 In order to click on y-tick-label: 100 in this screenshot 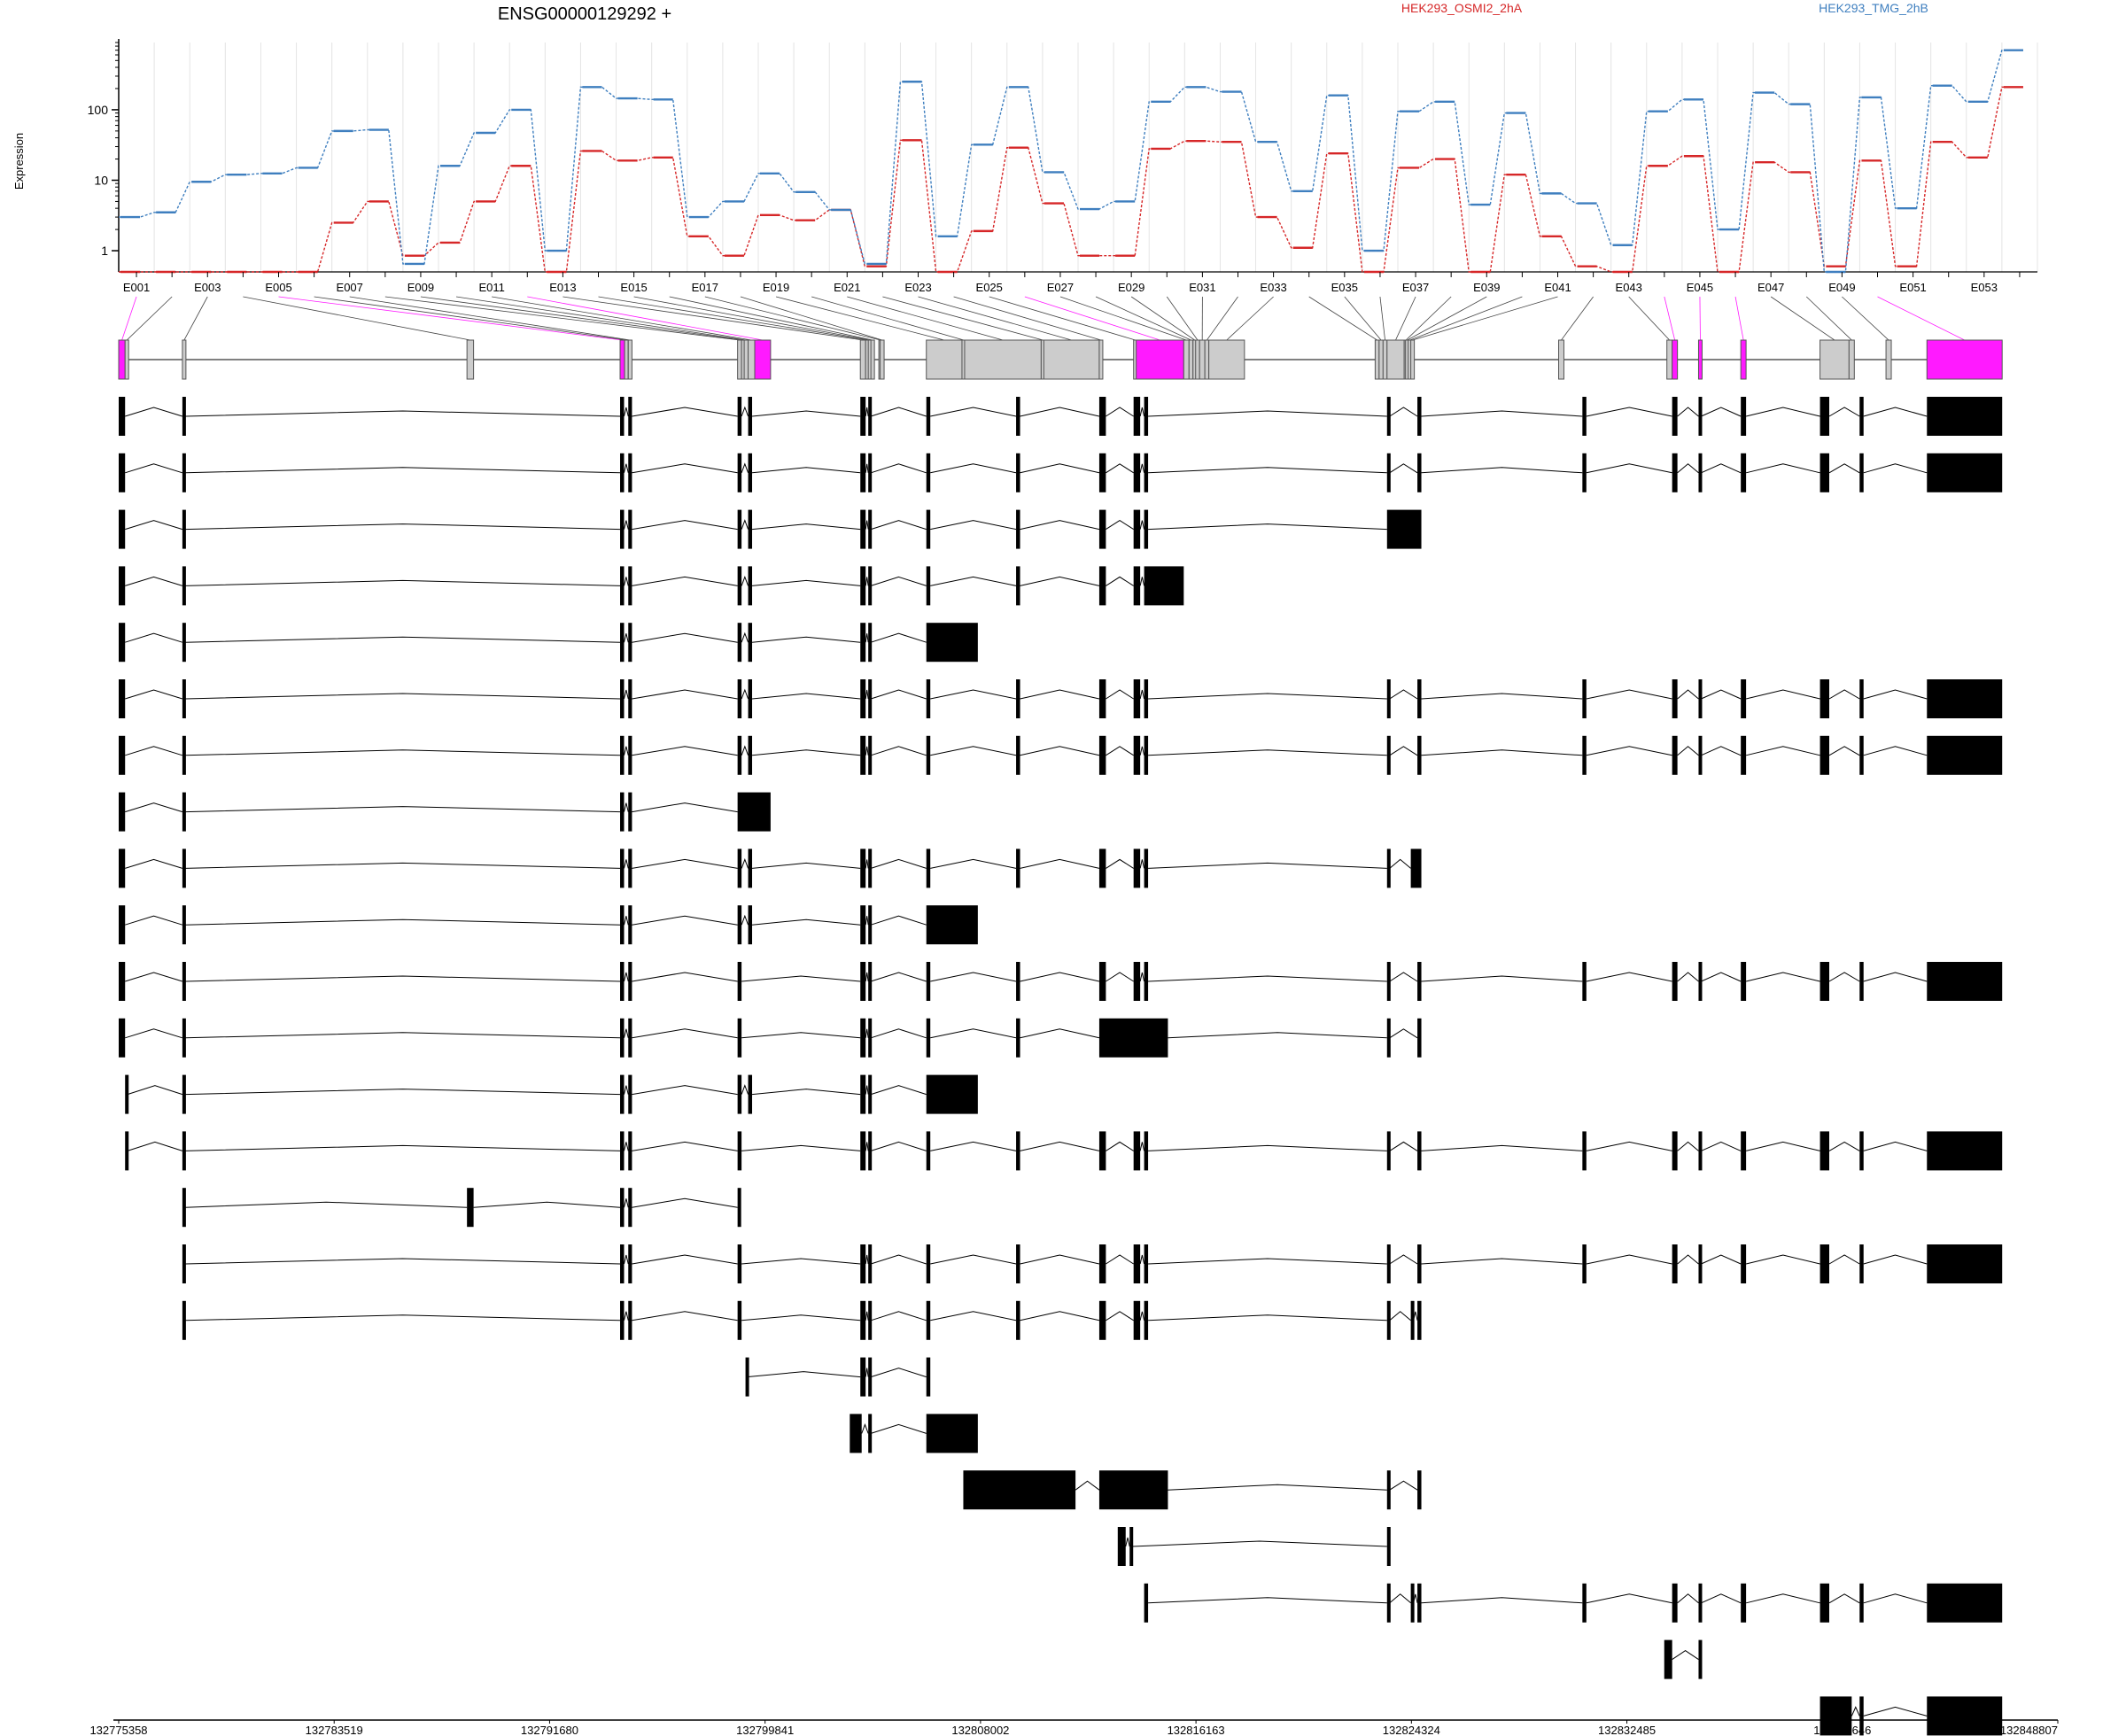, I will do `click(99, 110)`.